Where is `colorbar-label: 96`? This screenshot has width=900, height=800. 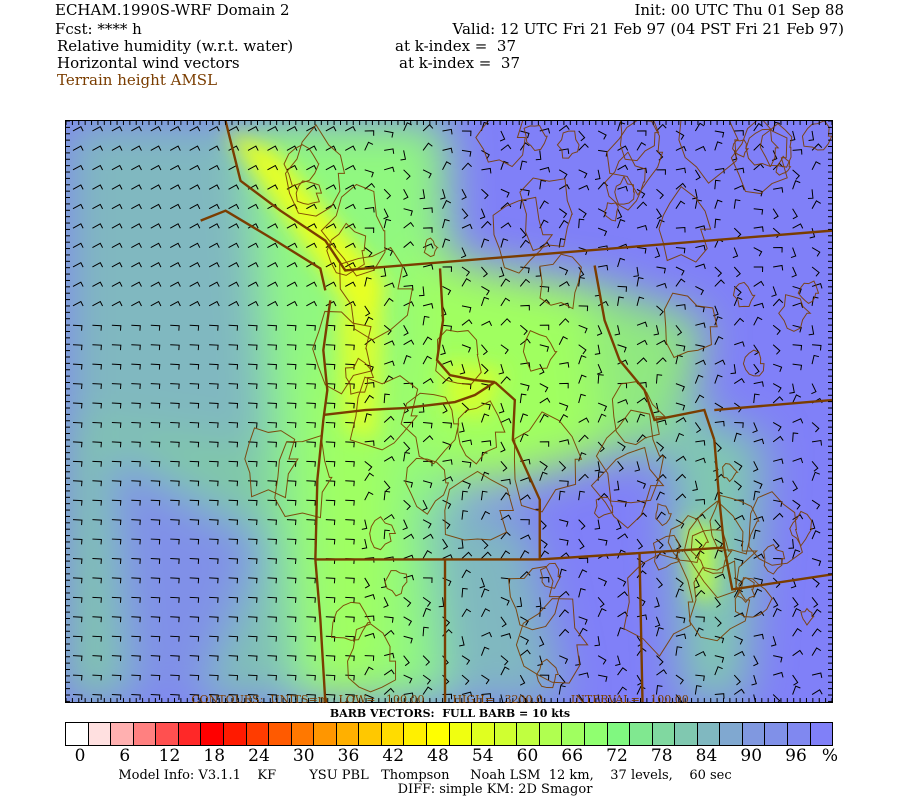
colorbar-label: 96 is located at coordinates (796, 756).